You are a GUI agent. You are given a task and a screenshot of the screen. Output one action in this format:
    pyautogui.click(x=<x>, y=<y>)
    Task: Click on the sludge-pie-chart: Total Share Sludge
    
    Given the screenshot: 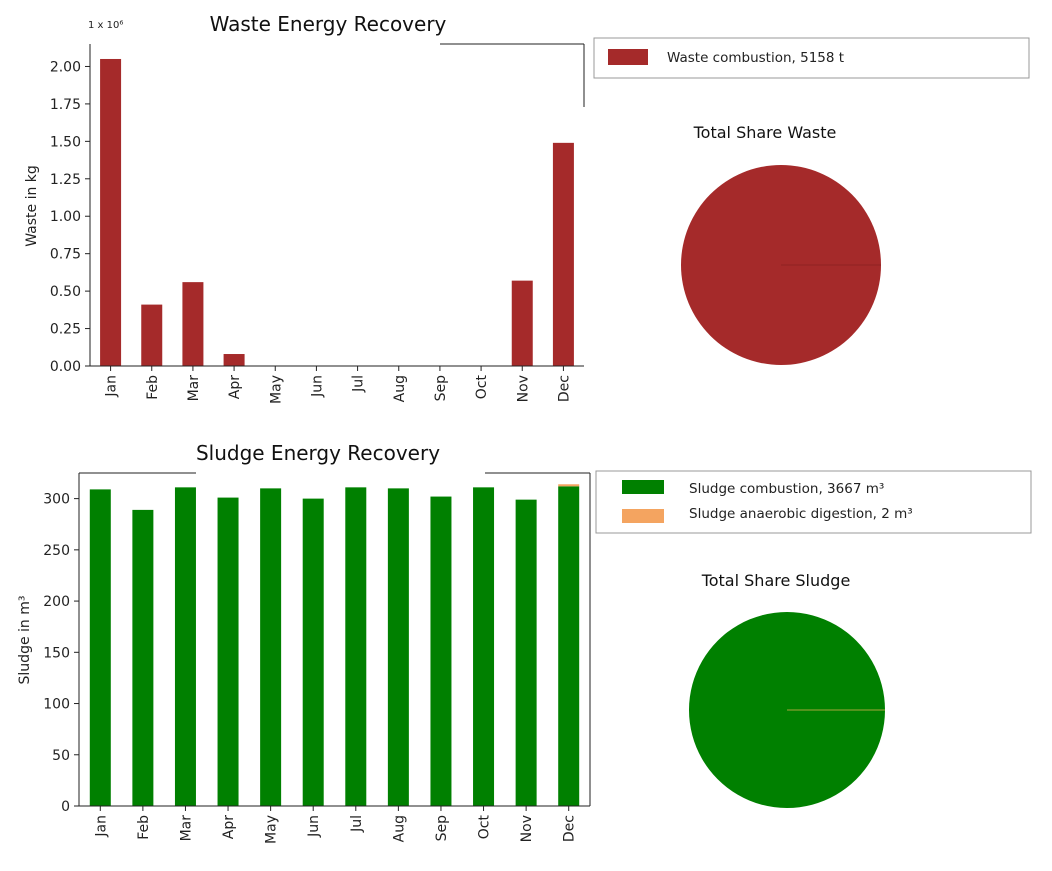 What is the action you would take?
    pyautogui.click(x=787, y=690)
    